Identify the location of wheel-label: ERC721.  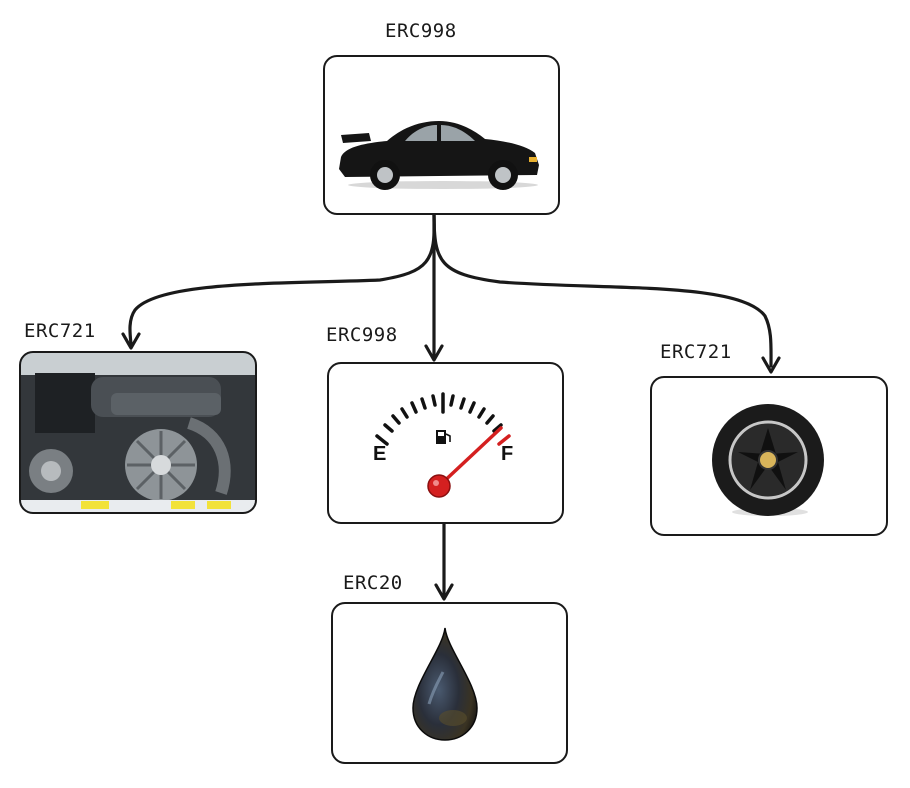
(696, 352).